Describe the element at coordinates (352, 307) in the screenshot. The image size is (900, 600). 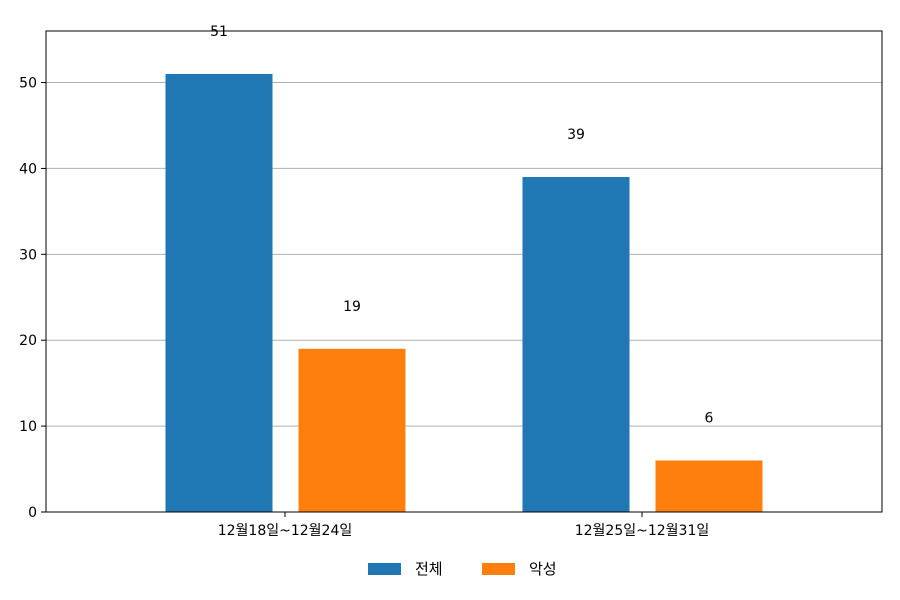
I see `data-label: 19` at that location.